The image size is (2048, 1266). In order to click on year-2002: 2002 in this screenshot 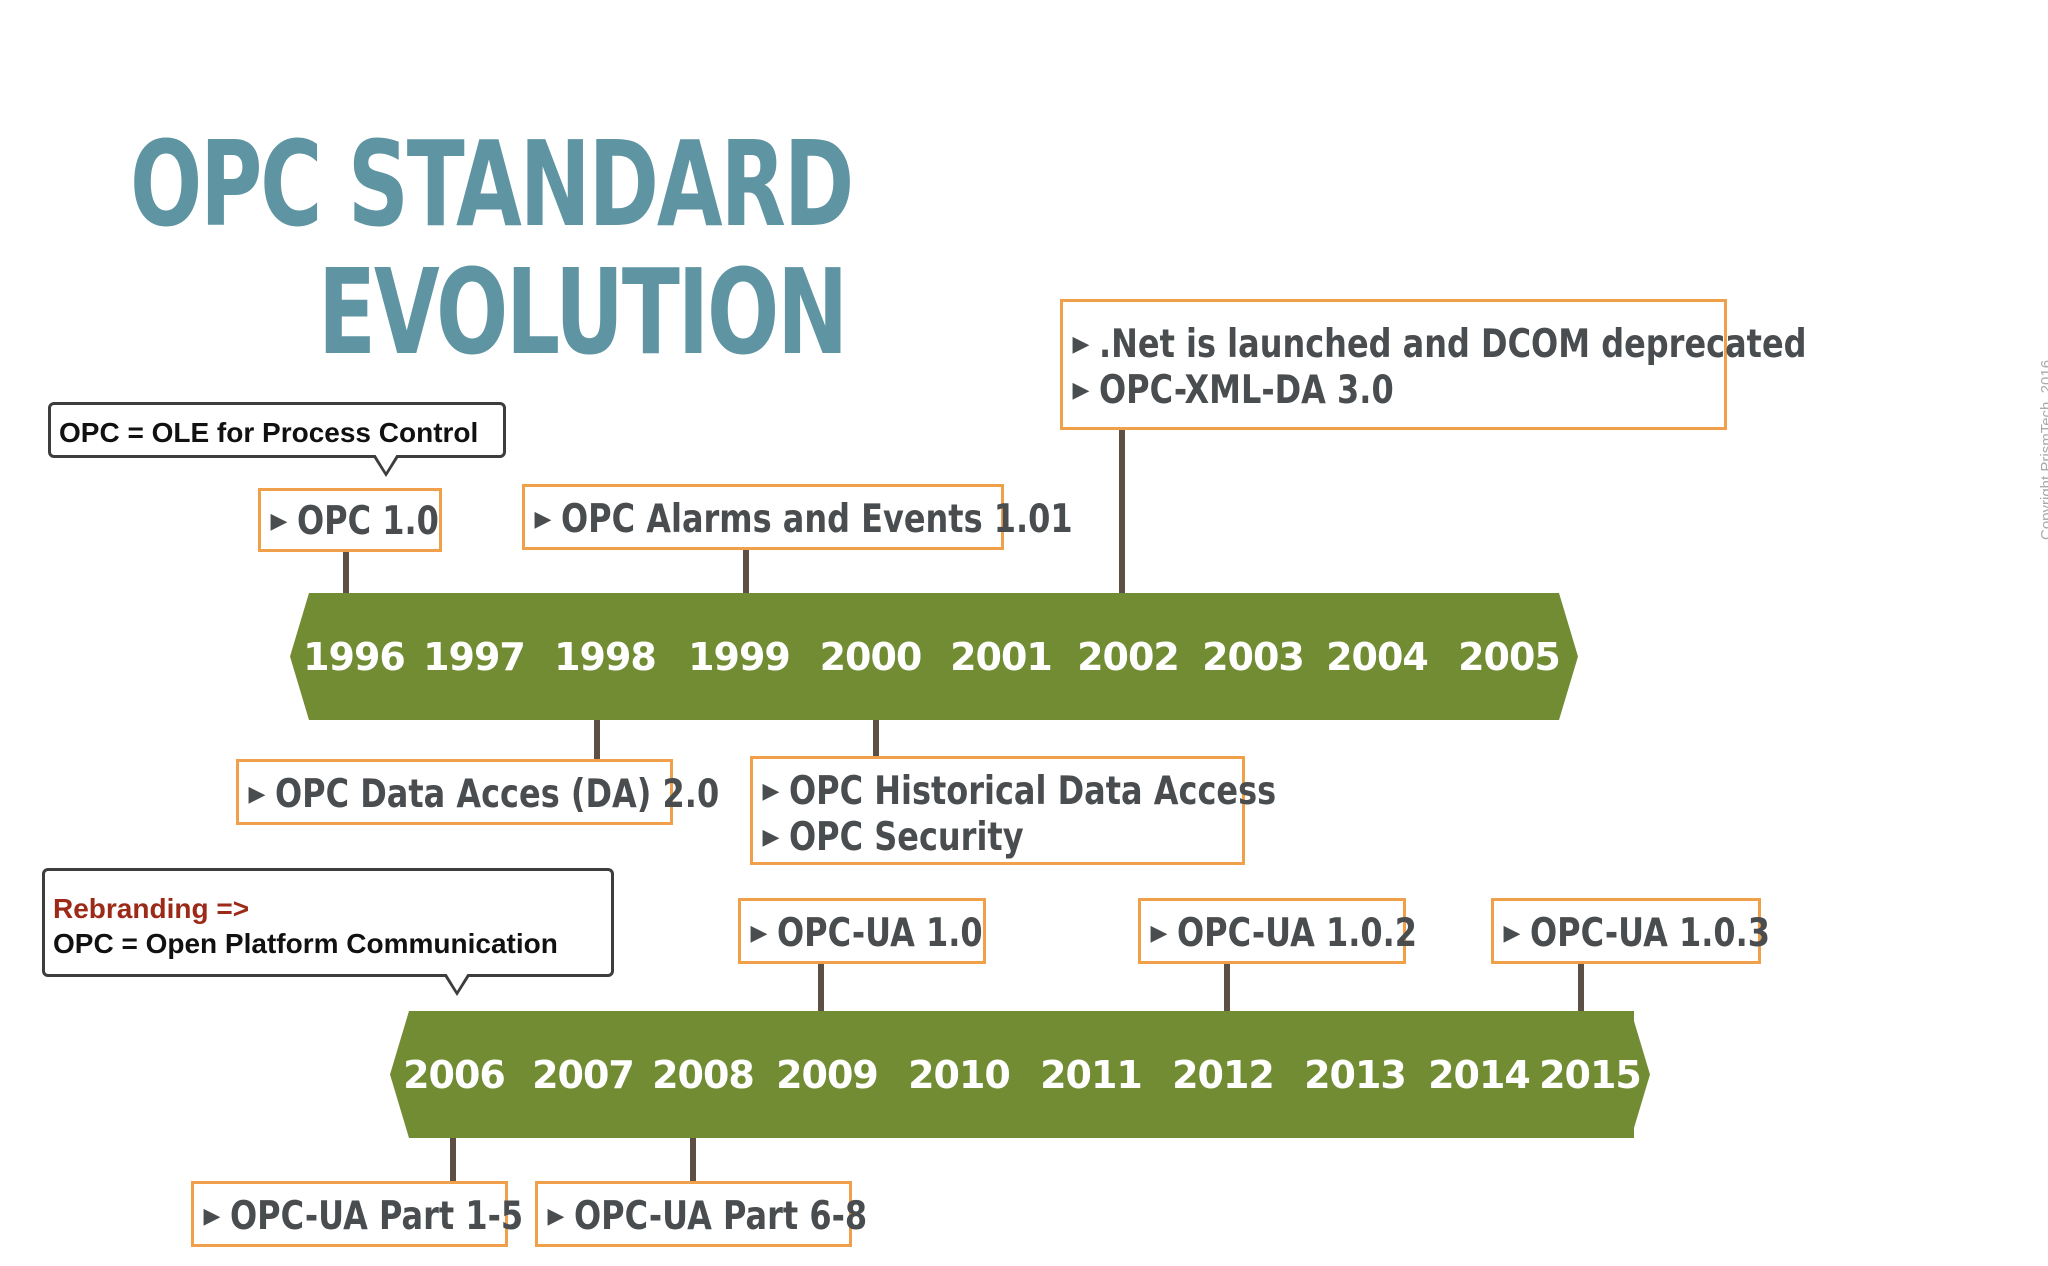, I will do `click(1128, 656)`.